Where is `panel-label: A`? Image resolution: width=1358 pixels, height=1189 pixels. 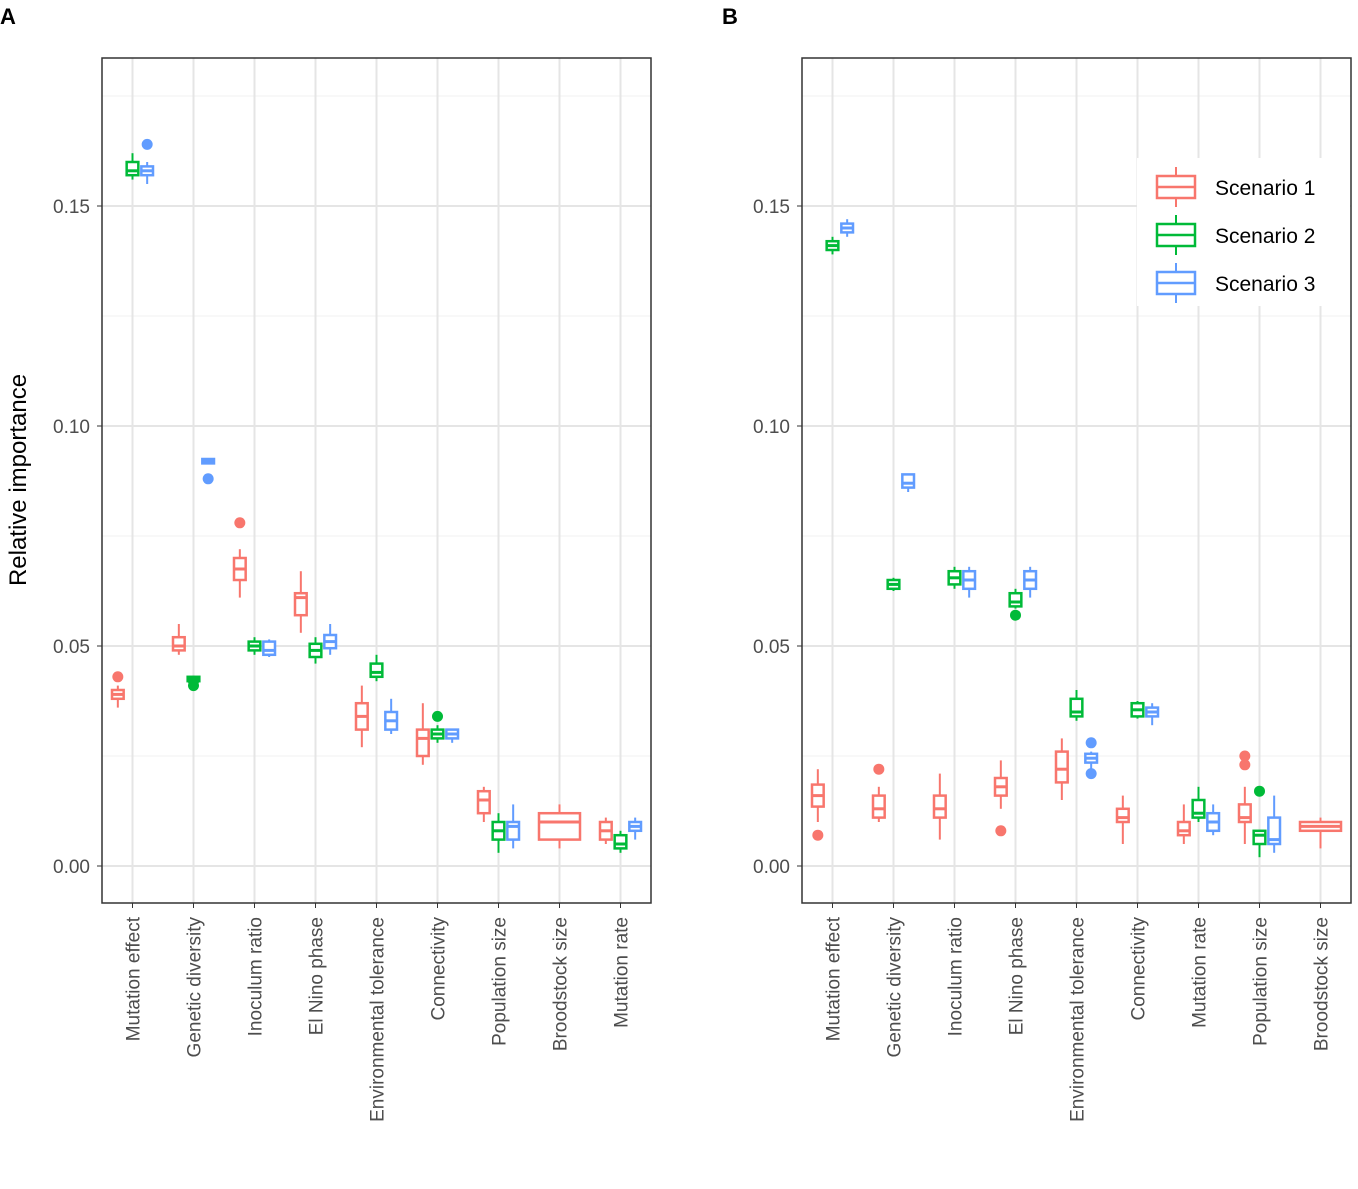
panel-label: A is located at coordinates (8, 16).